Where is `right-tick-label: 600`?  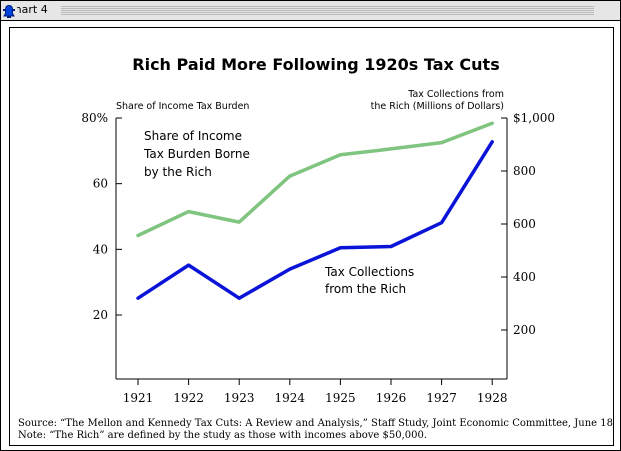 right-tick-label: 600 is located at coordinates (524, 224).